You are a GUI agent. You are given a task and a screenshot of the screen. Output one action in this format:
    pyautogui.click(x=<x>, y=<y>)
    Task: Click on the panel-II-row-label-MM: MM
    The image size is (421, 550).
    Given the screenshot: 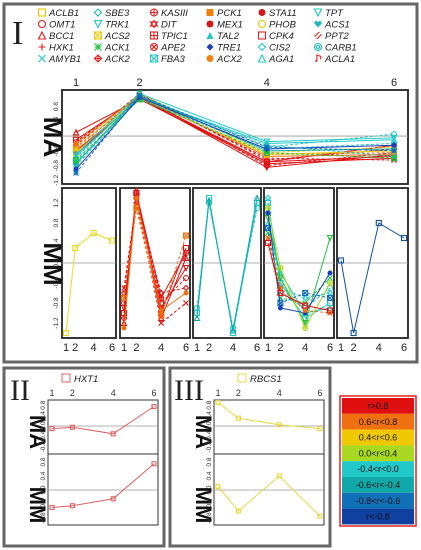 What is the action you would take?
    pyautogui.click(x=37, y=505)
    